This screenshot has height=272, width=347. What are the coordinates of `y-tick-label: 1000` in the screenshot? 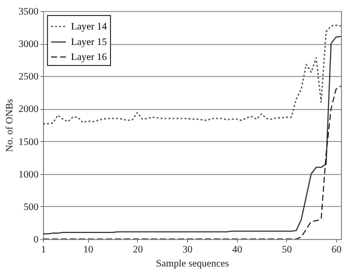 It's located at (28, 174).